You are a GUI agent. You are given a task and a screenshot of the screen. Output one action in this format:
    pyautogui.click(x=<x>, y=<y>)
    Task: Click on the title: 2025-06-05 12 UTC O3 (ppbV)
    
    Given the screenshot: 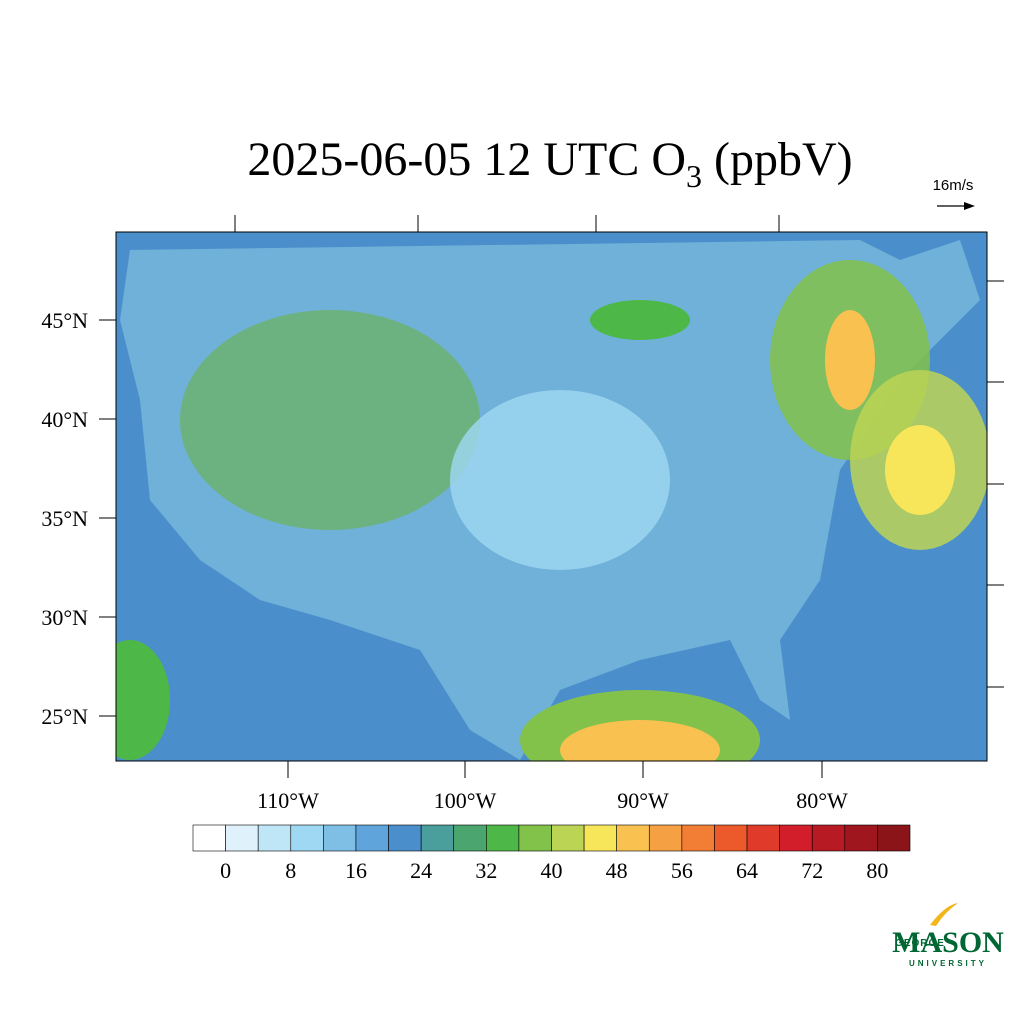 What is the action you would take?
    pyautogui.click(x=549, y=163)
    